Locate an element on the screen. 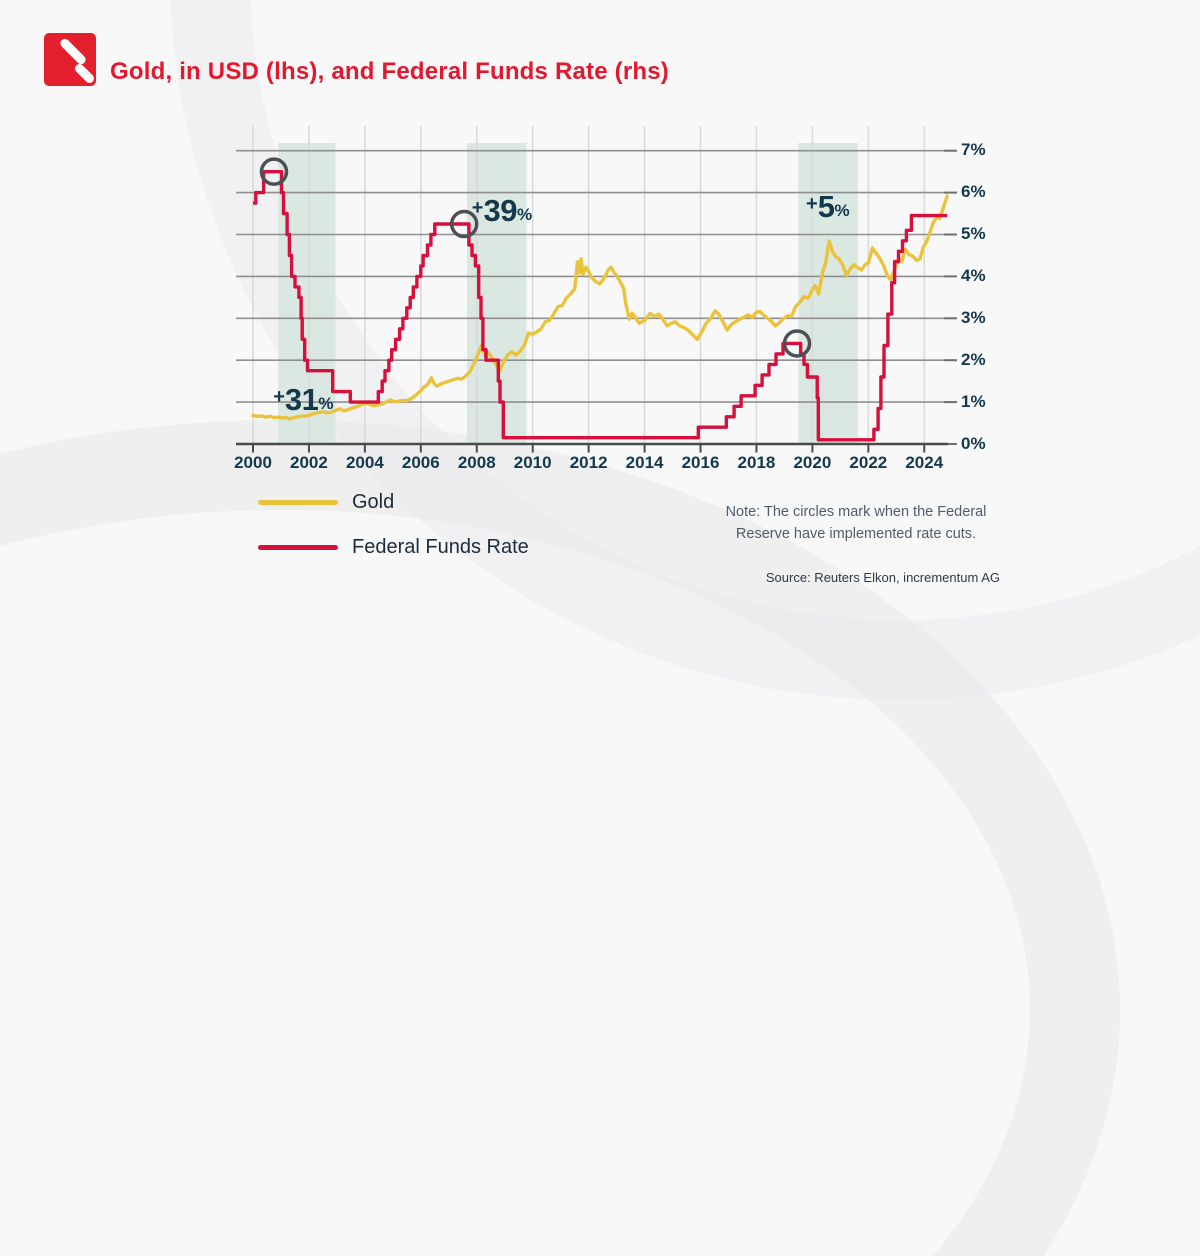 This screenshot has height=1256, width=1200. gold-gain-annotation: +39% is located at coordinates (502, 211).